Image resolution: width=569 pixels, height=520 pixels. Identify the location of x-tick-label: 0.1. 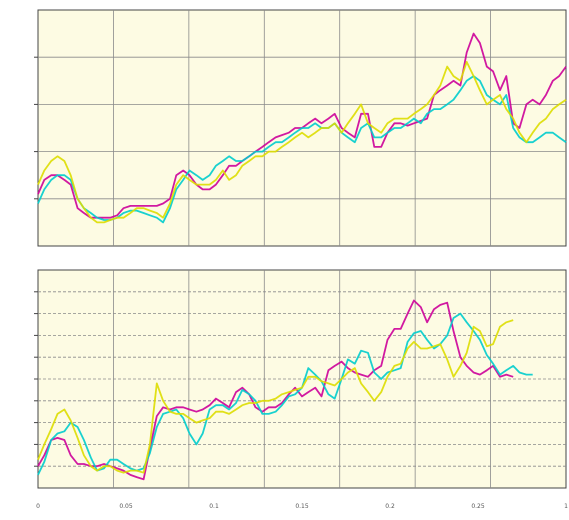
(214, 506).